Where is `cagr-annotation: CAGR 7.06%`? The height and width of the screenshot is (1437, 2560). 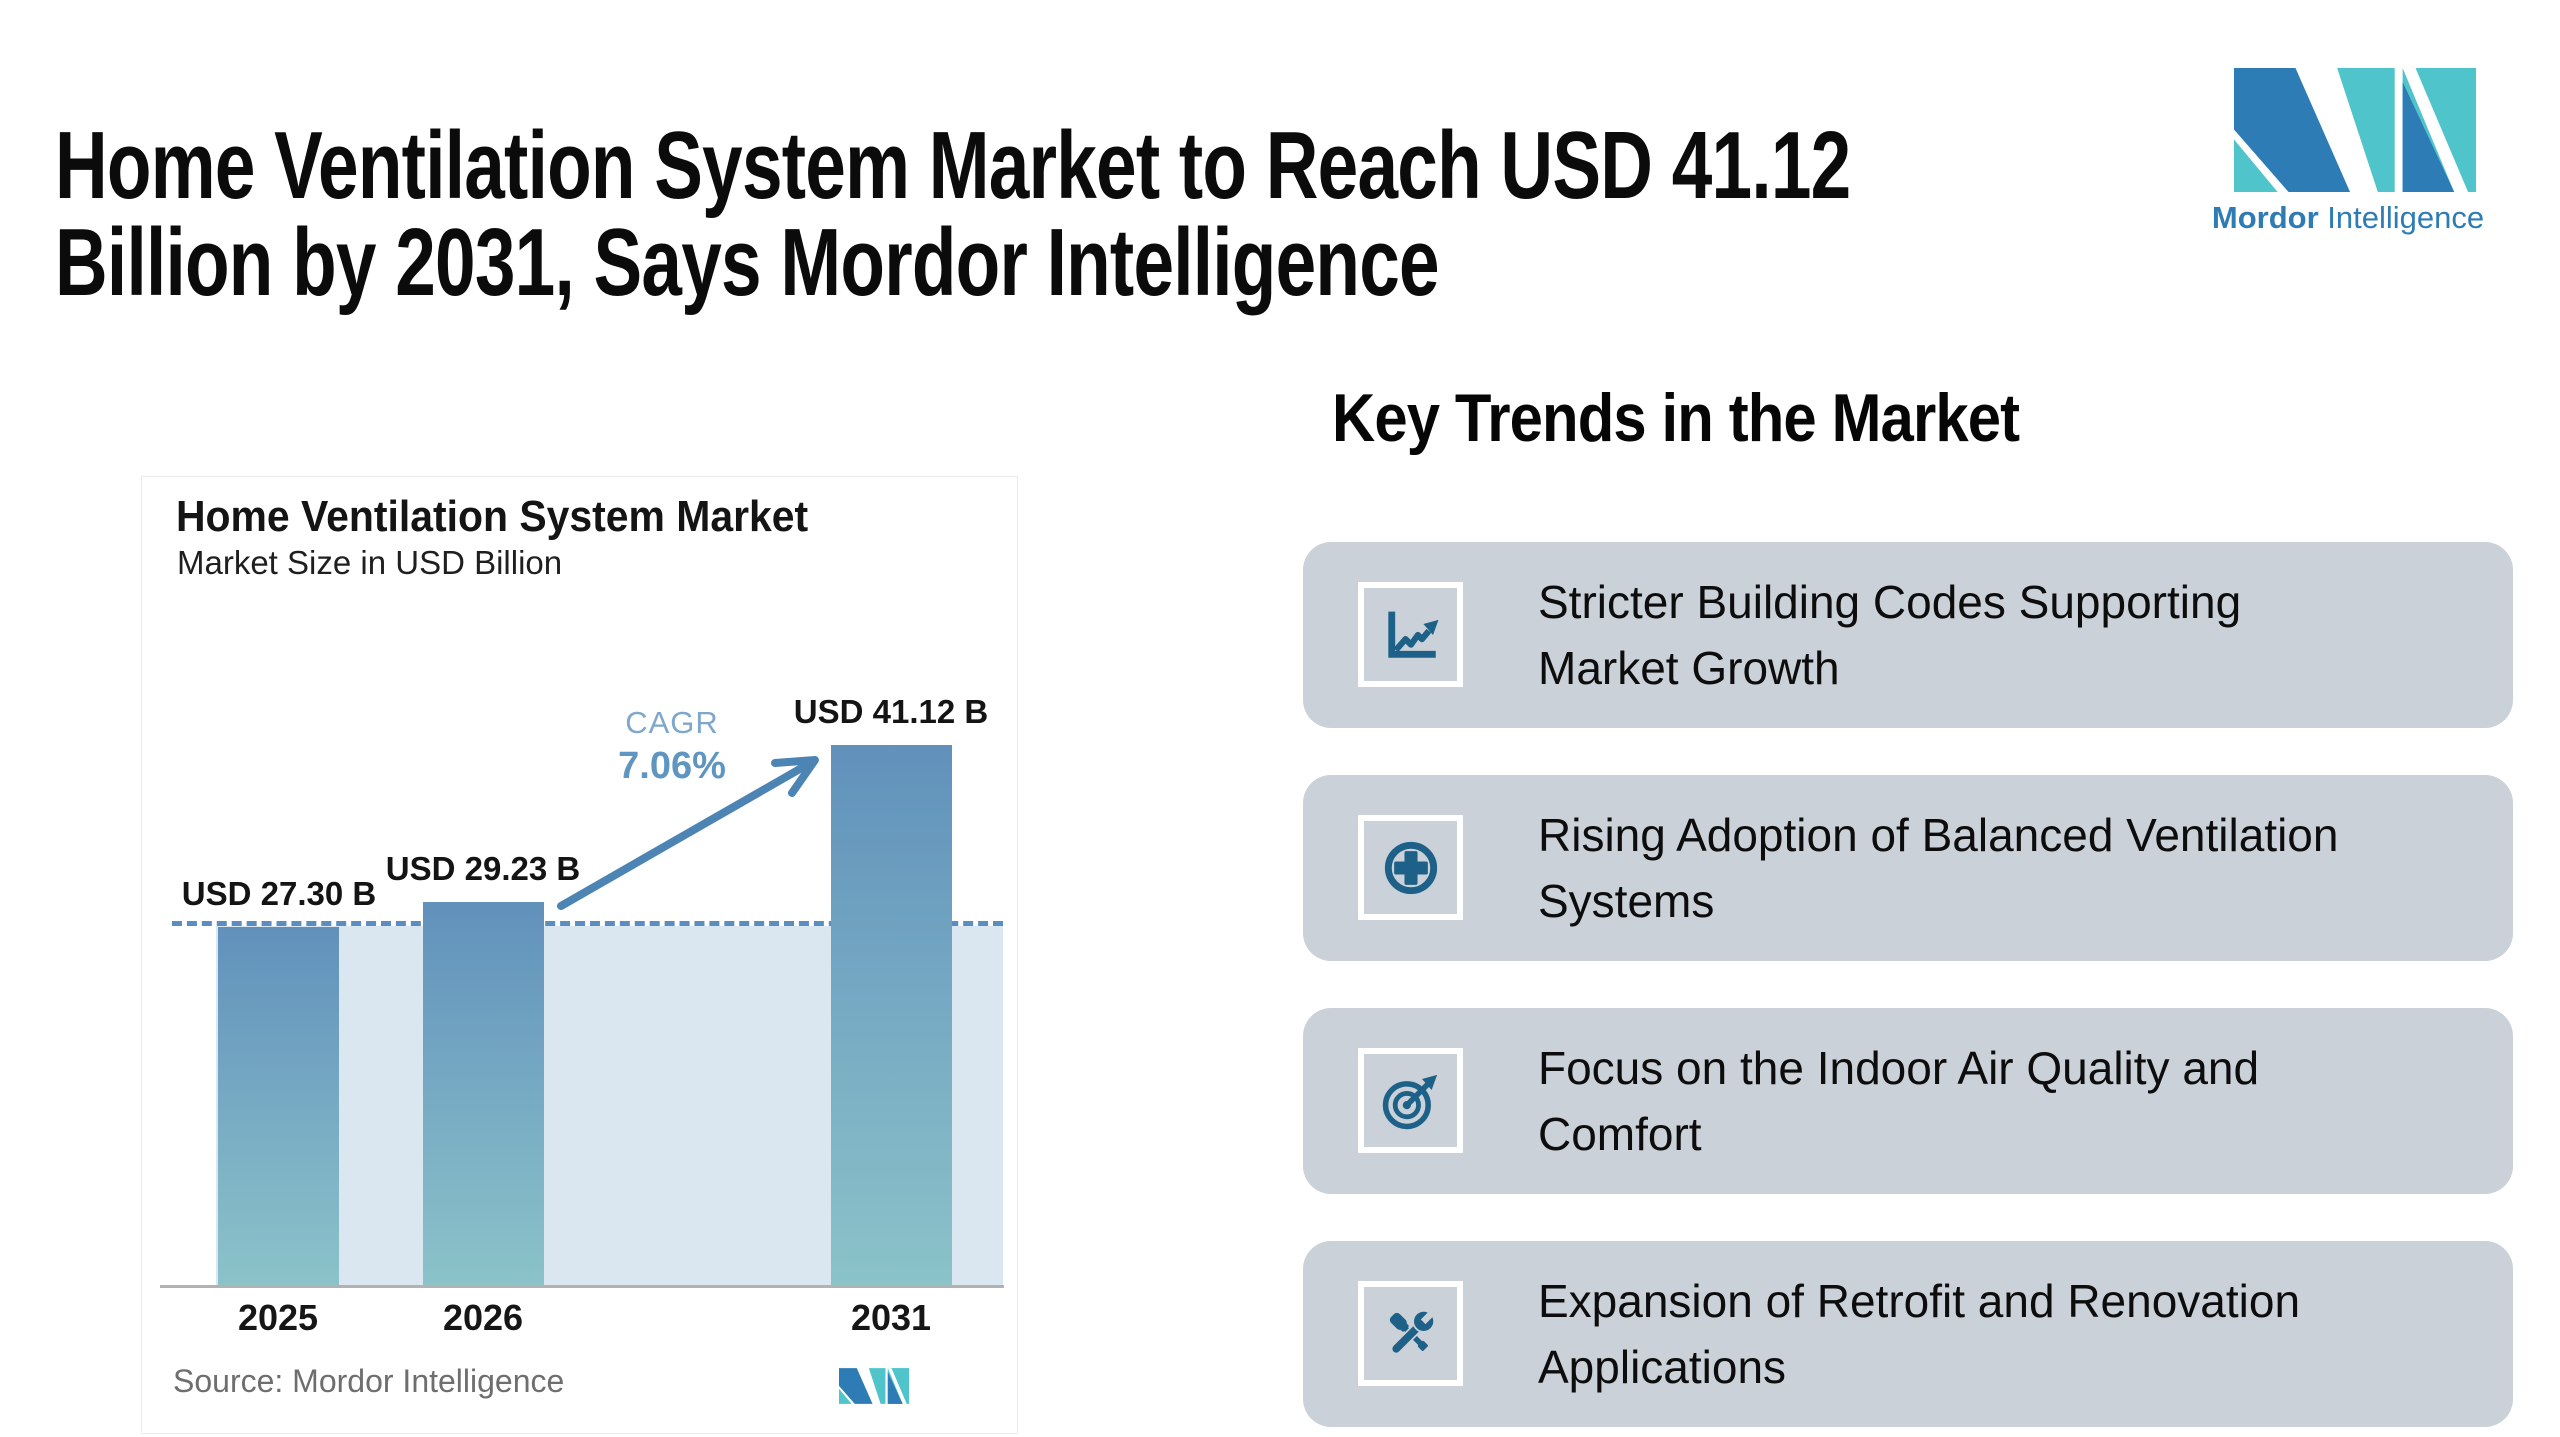
cagr-annotation: CAGR 7.06% is located at coordinates (672, 746).